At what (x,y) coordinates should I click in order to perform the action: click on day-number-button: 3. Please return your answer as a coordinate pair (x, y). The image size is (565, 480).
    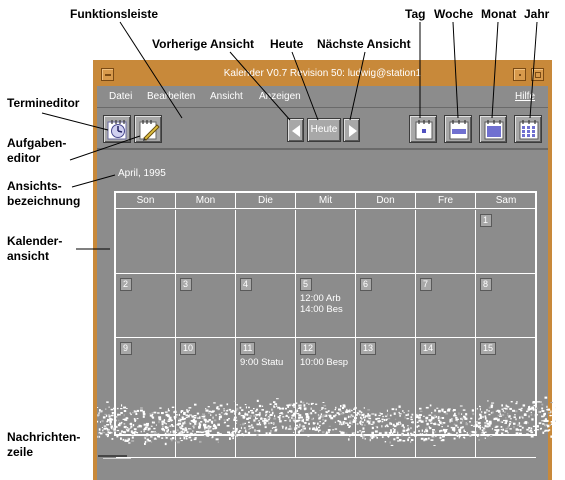
    Looking at the image, I should click on (186, 284).